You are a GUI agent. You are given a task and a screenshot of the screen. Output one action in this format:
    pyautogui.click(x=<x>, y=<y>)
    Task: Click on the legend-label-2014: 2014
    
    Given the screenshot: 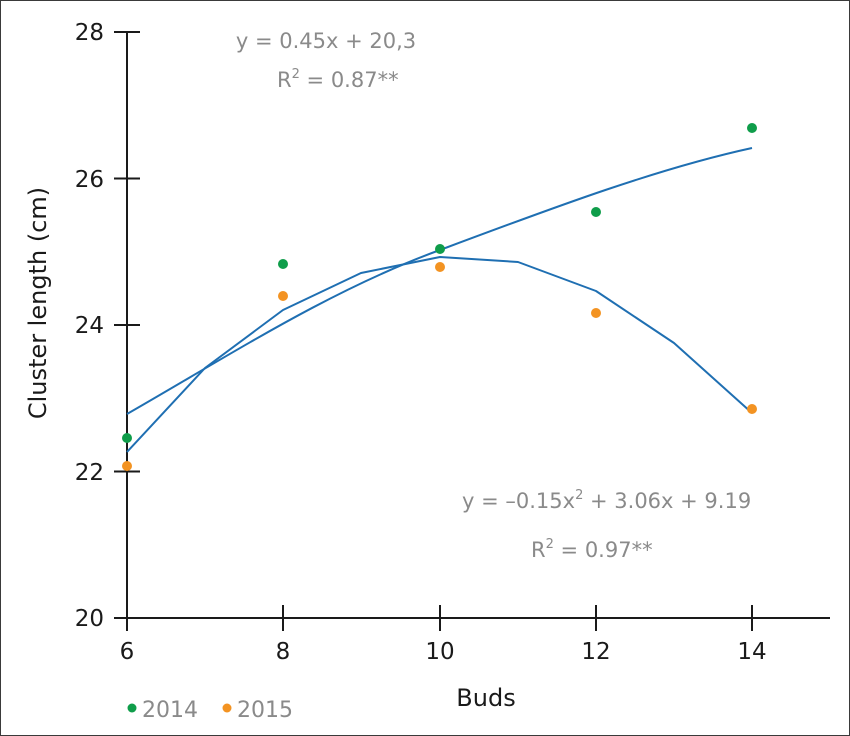 What is the action you would take?
    pyautogui.click(x=170, y=710)
    